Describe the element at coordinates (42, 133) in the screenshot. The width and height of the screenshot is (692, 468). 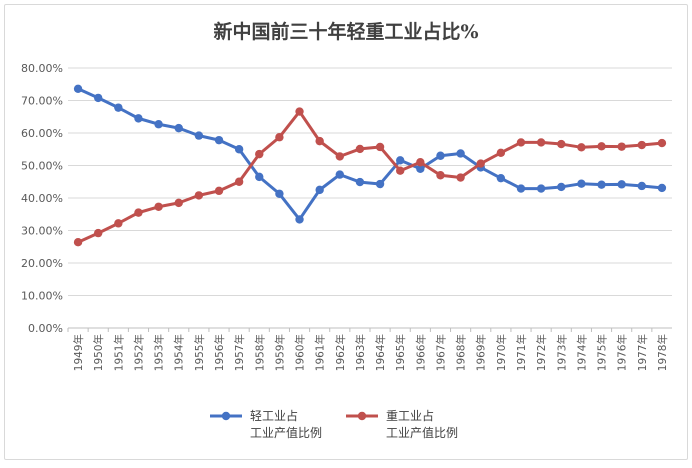
I see `y-tick-label: 60.00%` at that location.